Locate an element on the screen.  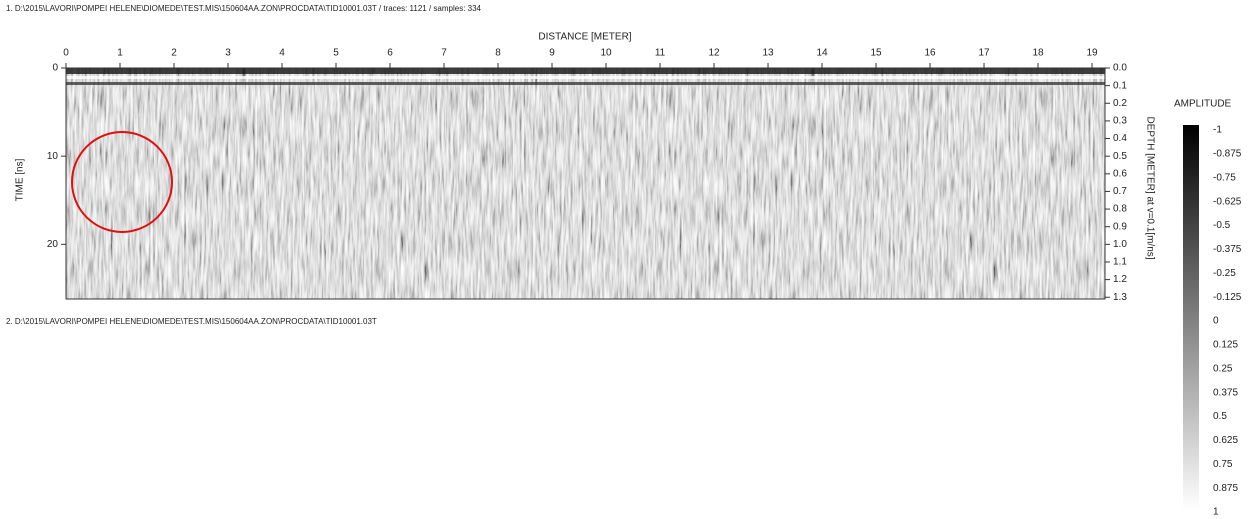
y-axis-label: TIME [ns] is located at coordinates (20, 179).